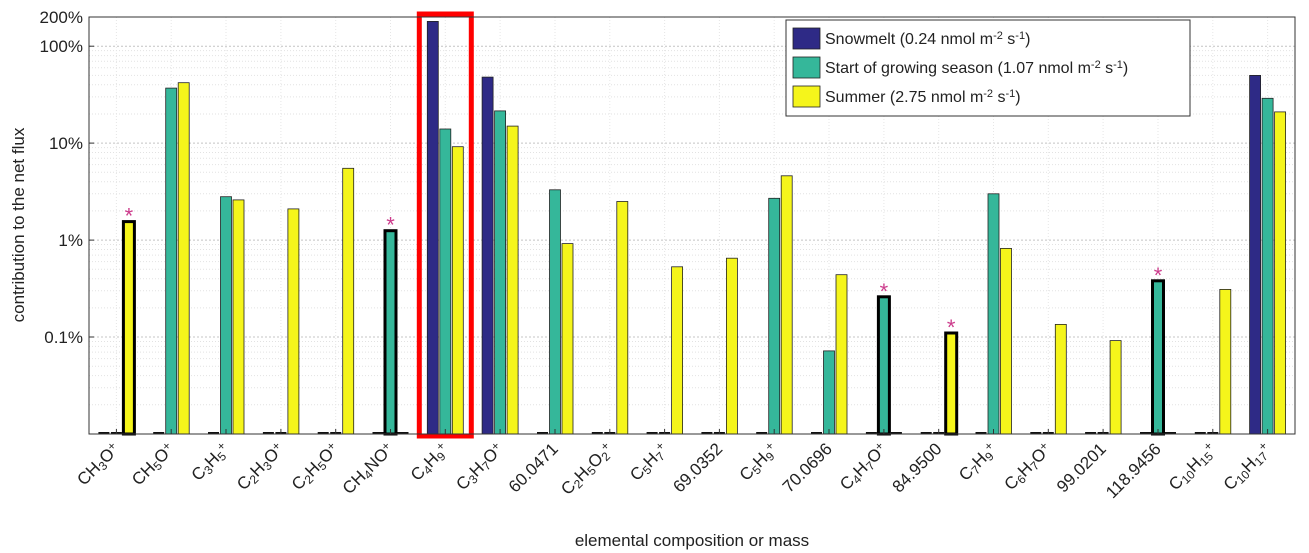 The image size is (1309, 553). What do you see at coordinates (587, 469) in the screenshot?
I see `x-tick-label: C2H5O2+` at bounding box center [587, 469].